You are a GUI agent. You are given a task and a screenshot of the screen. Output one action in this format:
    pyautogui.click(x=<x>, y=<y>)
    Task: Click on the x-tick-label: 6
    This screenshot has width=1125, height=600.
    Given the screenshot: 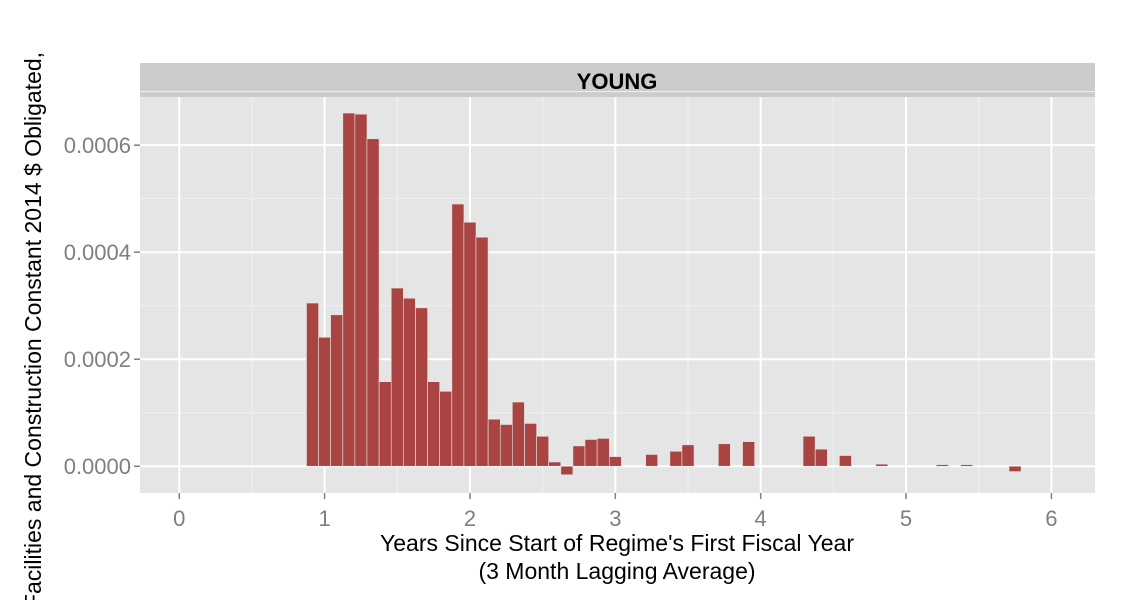 What is the action you would take?
    pyautogui.click(x=1051, y=518)
    